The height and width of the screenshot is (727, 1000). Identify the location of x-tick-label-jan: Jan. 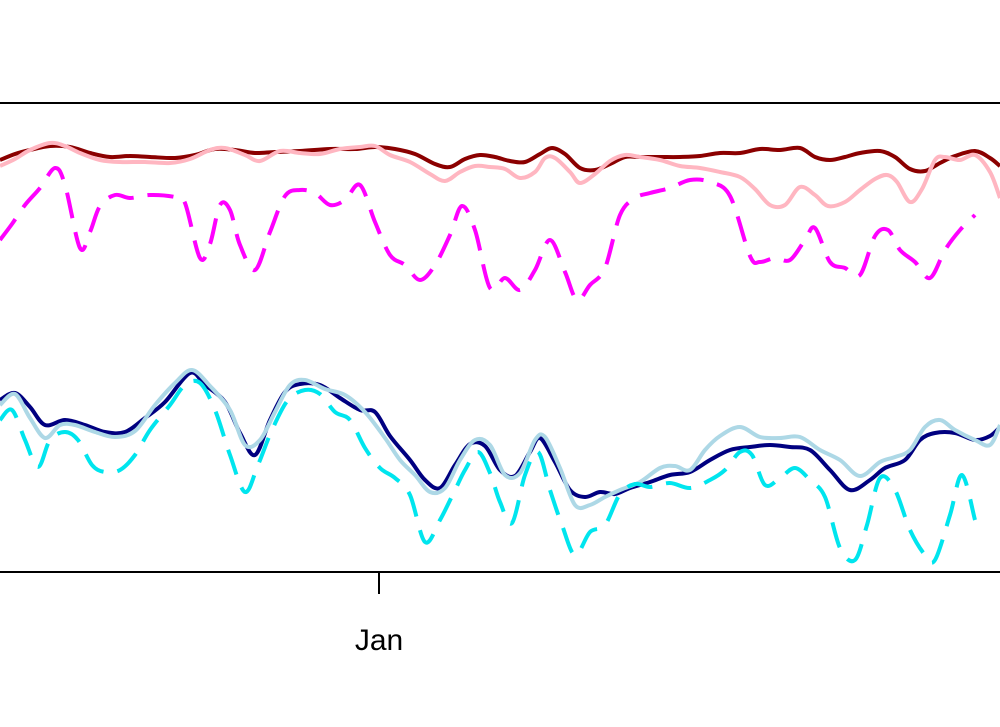
(379, 640).